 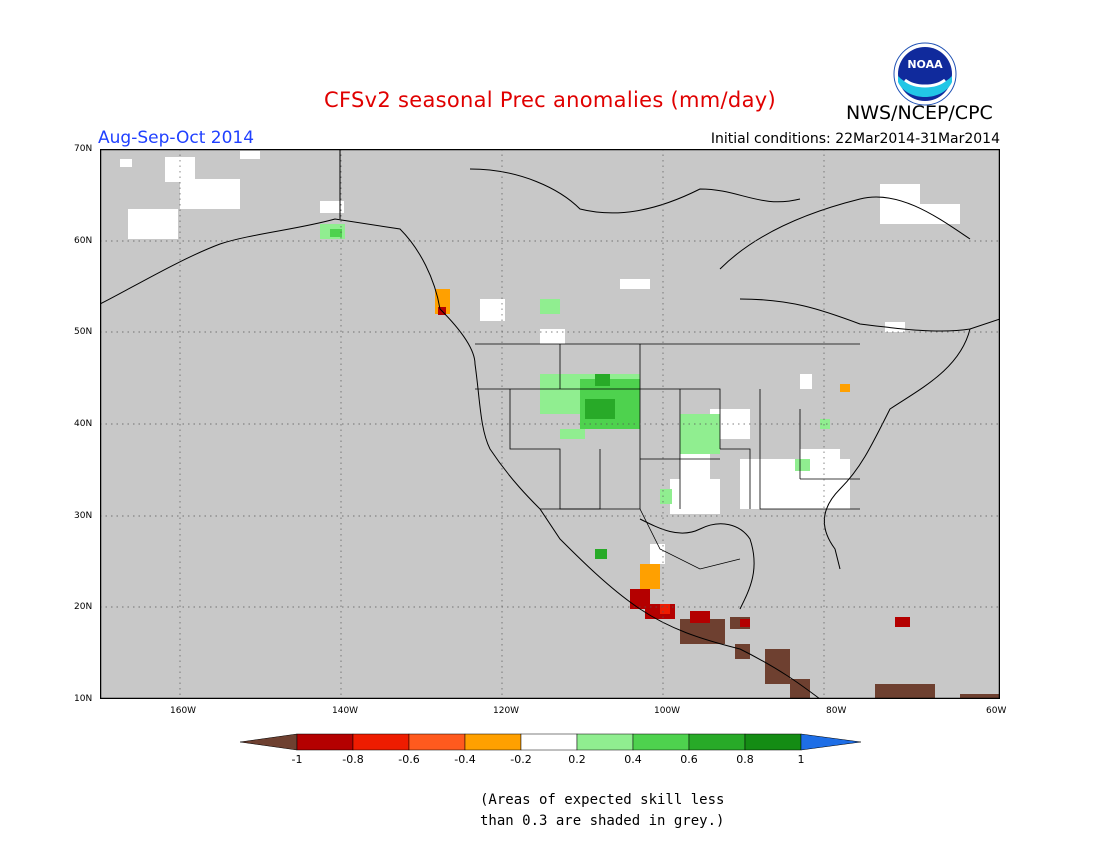 What do you see at coordinates (297, 759) in the screenshot?
I see `legend-label: -1` at bounding box center [297, 759].